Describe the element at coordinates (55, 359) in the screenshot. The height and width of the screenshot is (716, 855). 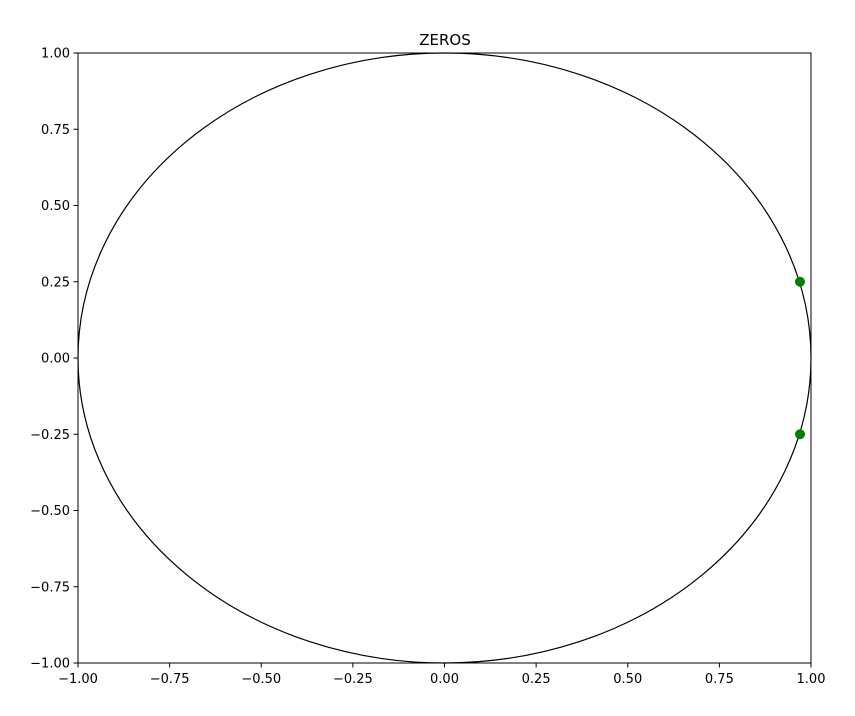
I see `y-tick-label: 0.00` at that location.